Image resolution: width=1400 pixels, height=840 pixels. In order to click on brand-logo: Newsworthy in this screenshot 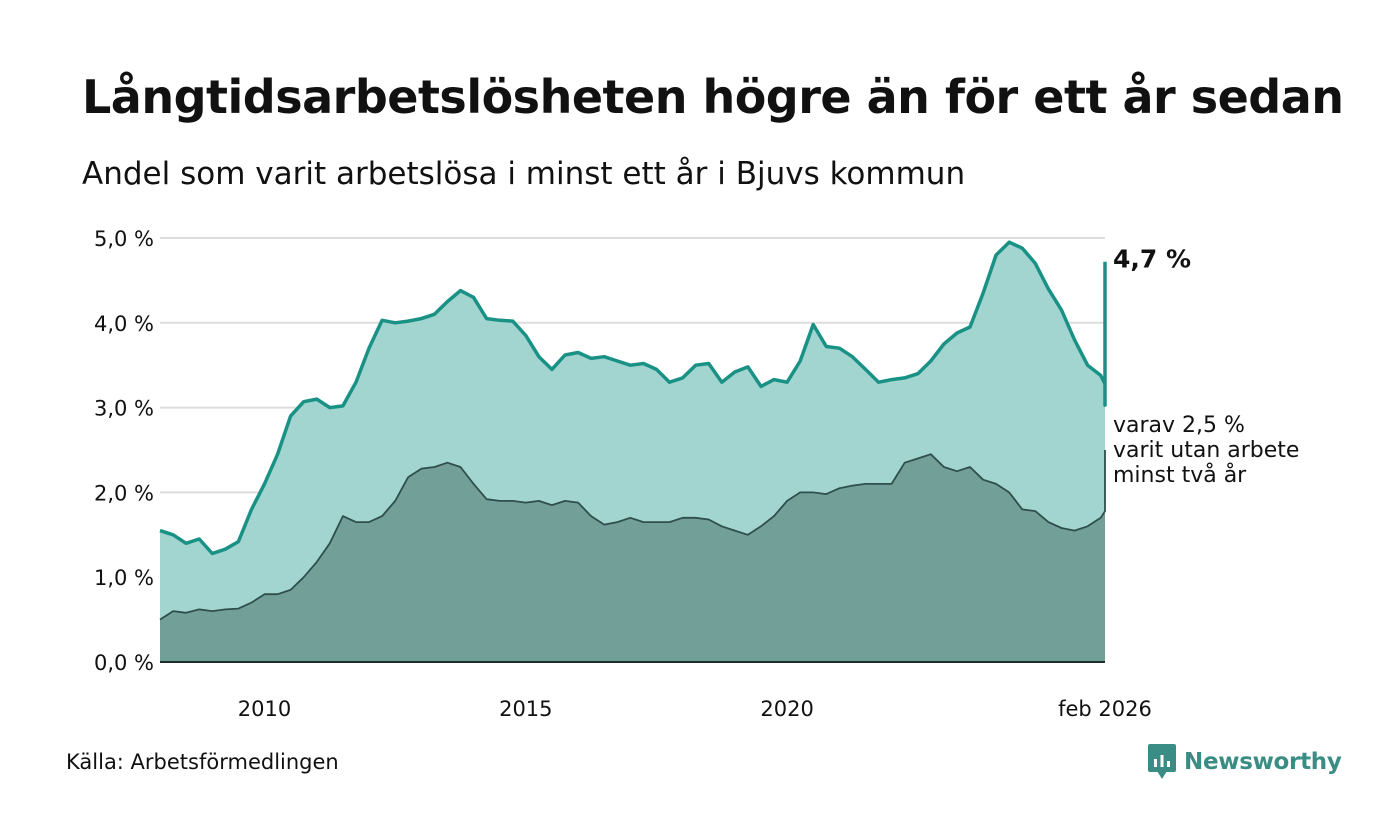, I will do `click(1245, 762)`.